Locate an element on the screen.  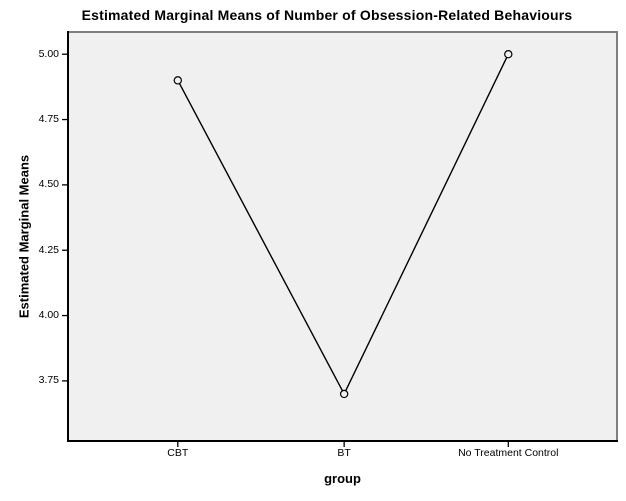
y-tick-label: 4.50 is located at coordinates (48, 184).